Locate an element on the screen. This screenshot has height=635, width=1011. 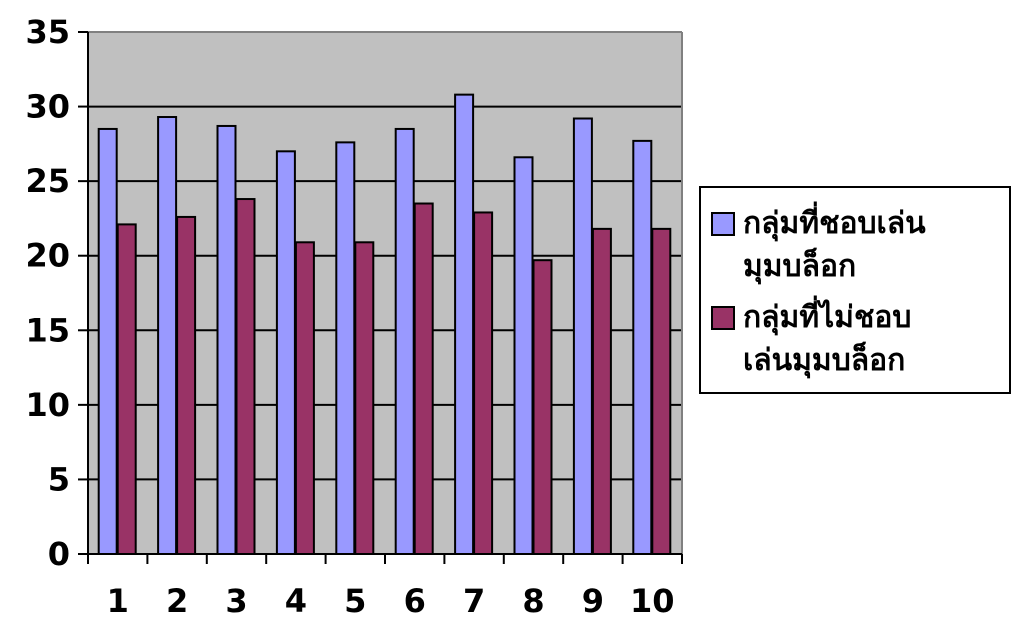
x-tick-label-9: 9 is located at coordinates (593, 601).